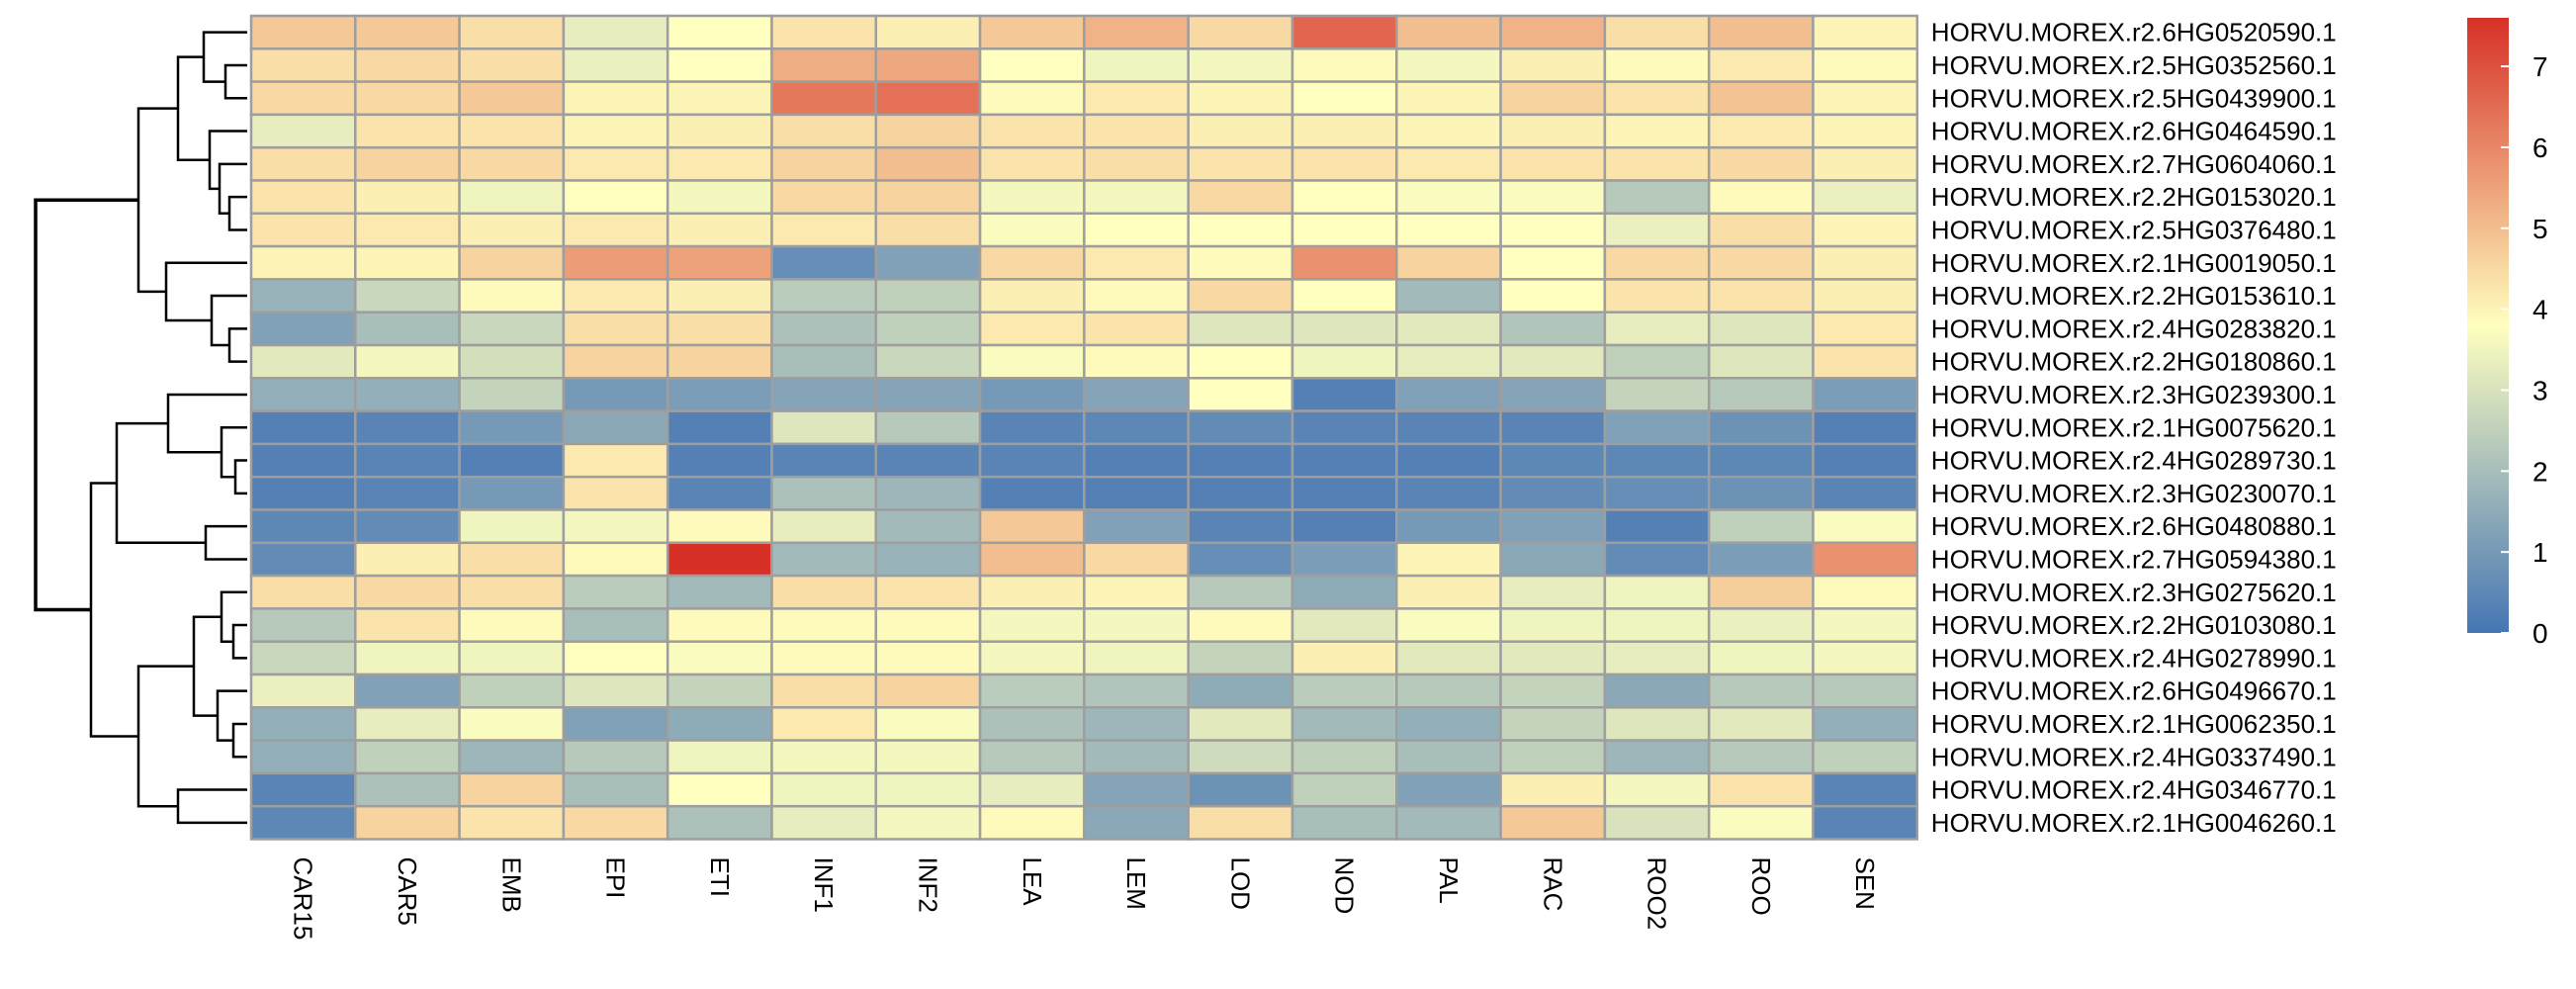 The image size is (2576, 989). What do you see at coordinates (2540, 471) in the screenshot?
I see `legend-tick-label: 2` at bounding box center [2540, 471].